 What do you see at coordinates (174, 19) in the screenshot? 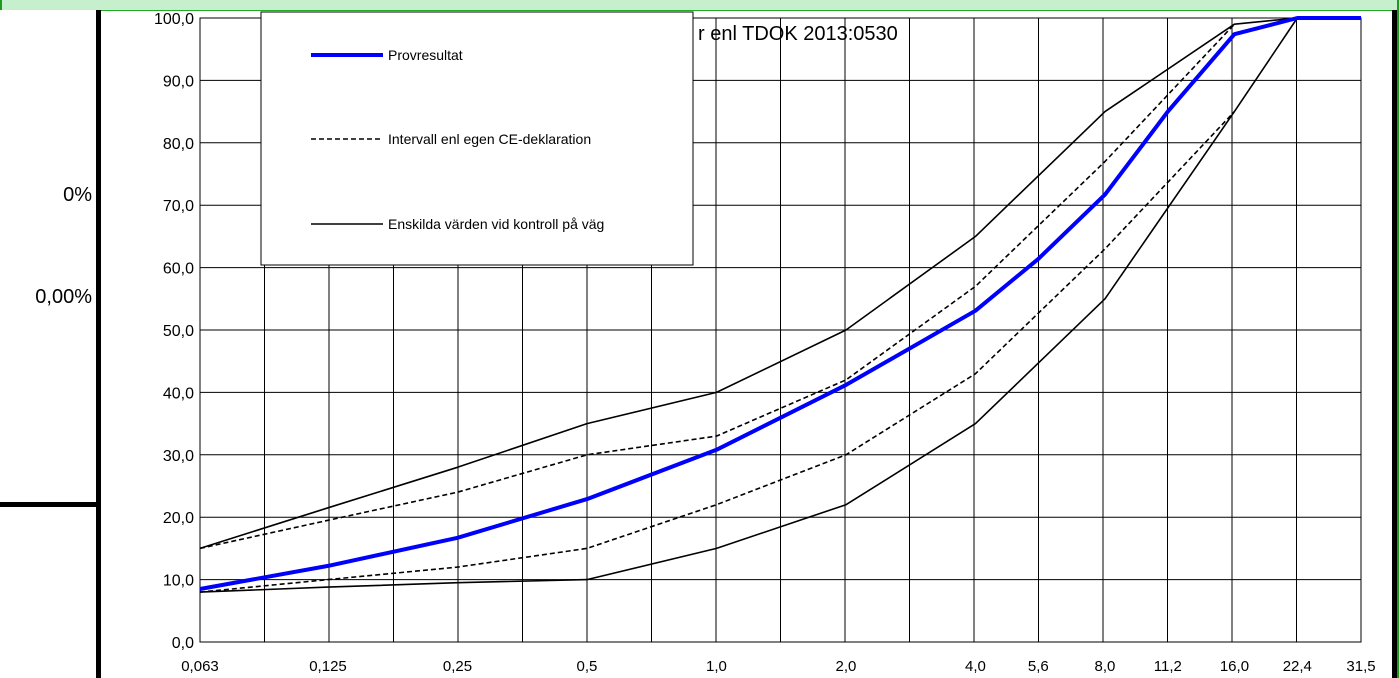
I see `y-tick-label: 100,0` at bounding box center [174, 19].